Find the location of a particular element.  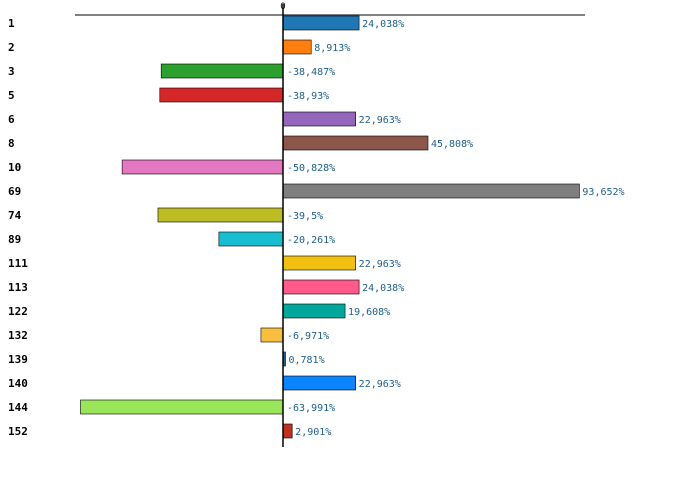

value-label: 45,808% is located at coordinates (452, 144).